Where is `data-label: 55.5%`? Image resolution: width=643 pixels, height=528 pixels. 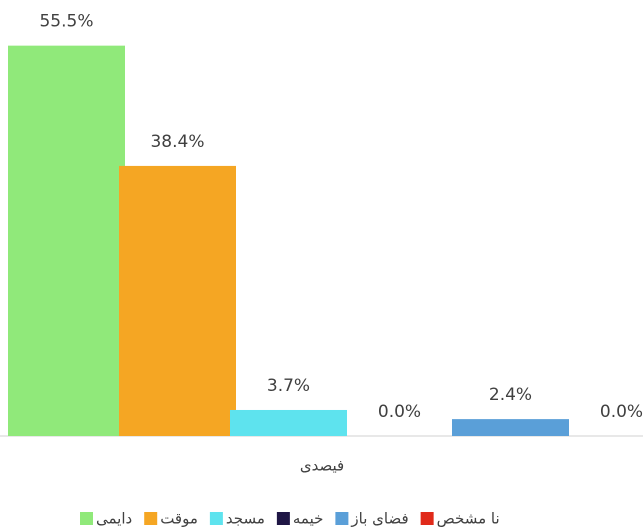
data-label: 55.5% is located at coordinates (66, 22).